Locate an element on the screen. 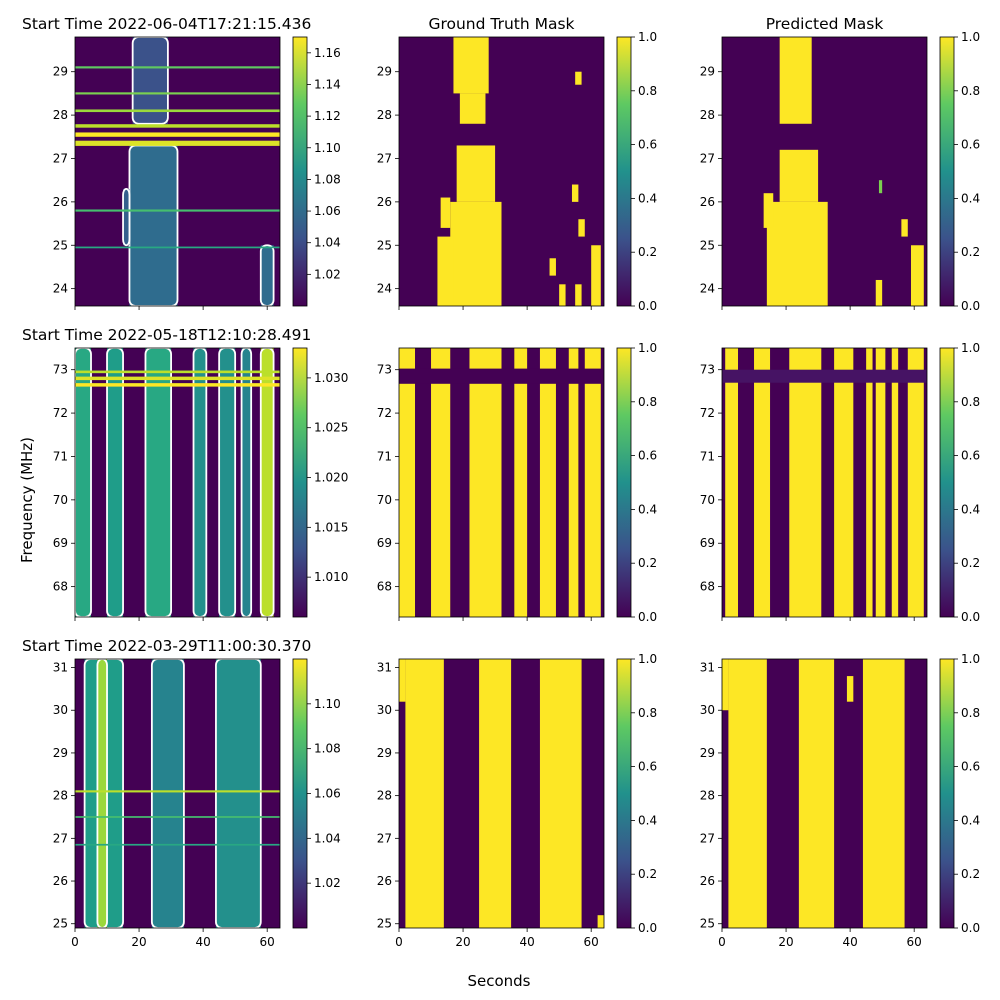 The image size is (1000, 1000). panel-r2-c1: 0 20 40 60 25 26 27 28 29 30 31 0.0 0.2 0.4 0.6 0.8 1.0 is located at coordinates (517, 800).